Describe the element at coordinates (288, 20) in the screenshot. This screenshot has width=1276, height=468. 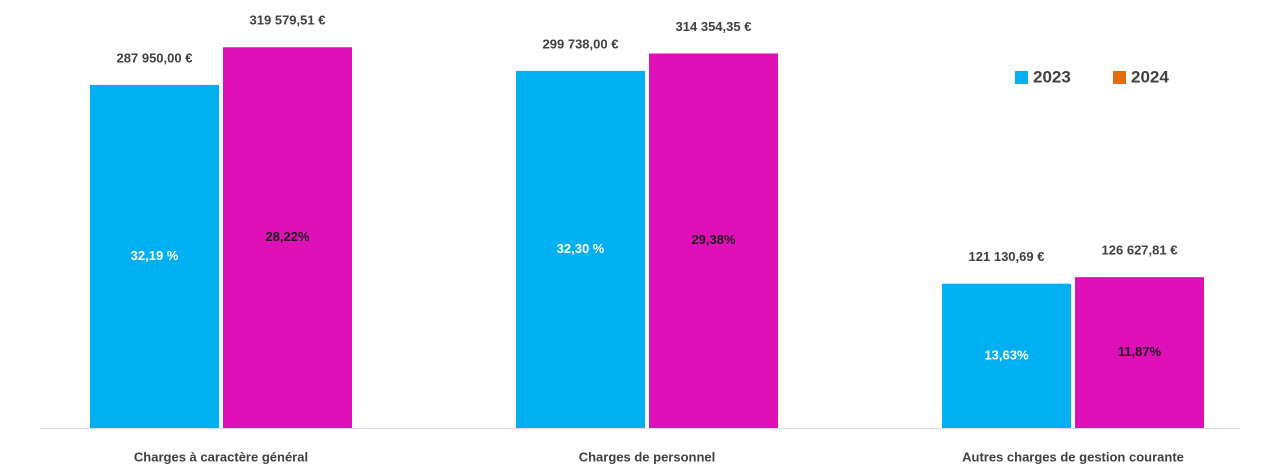
I see `value-label: 319 579,51 €` at that location.